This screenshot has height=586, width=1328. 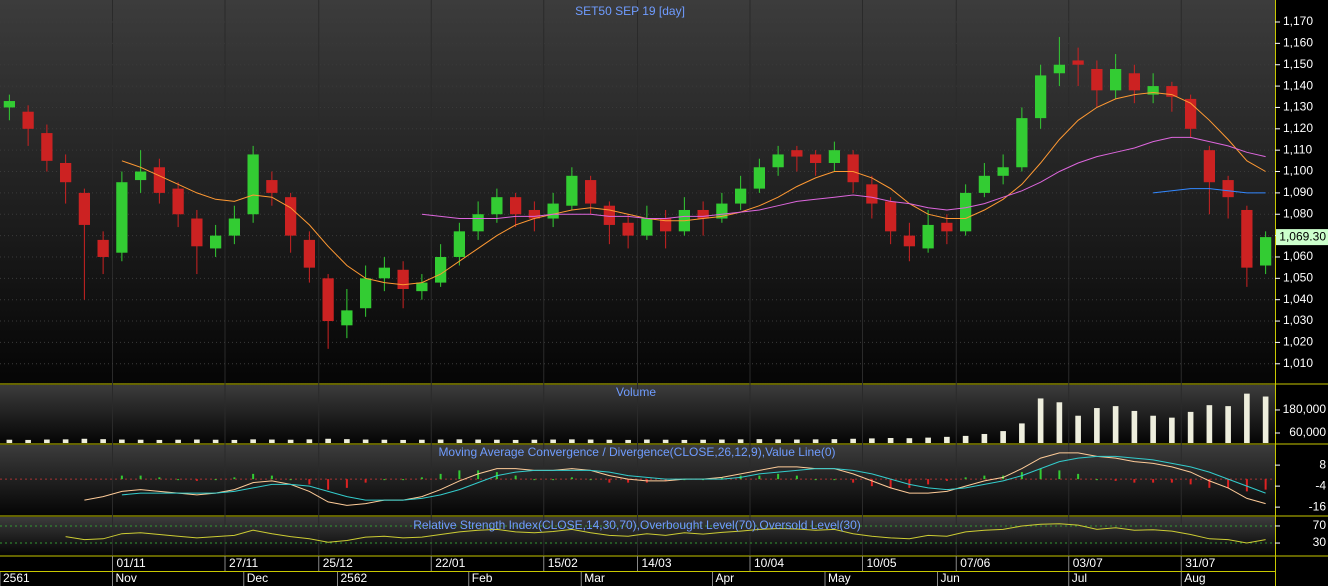 I want to click on x-tick-label: 01/11, so click(x=131, y=563).